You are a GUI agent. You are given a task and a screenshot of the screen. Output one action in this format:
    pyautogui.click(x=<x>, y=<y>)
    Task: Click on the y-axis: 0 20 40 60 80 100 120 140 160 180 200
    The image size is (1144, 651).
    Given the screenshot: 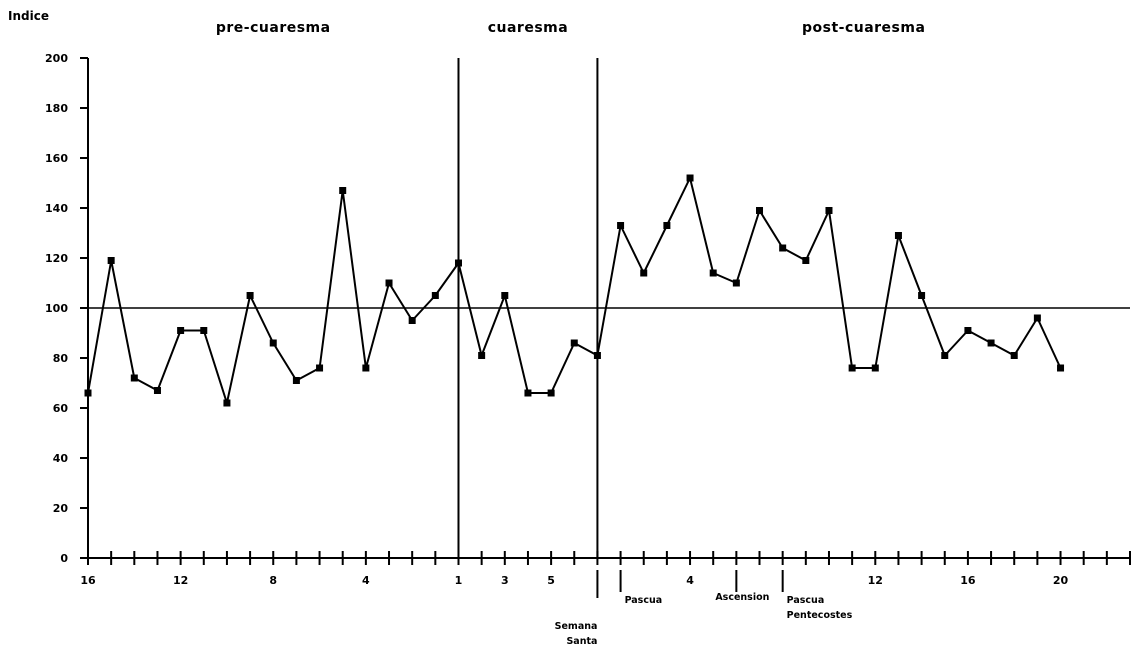 What is the action you would take?
    pyautogui.click(x=67, y=308)
    